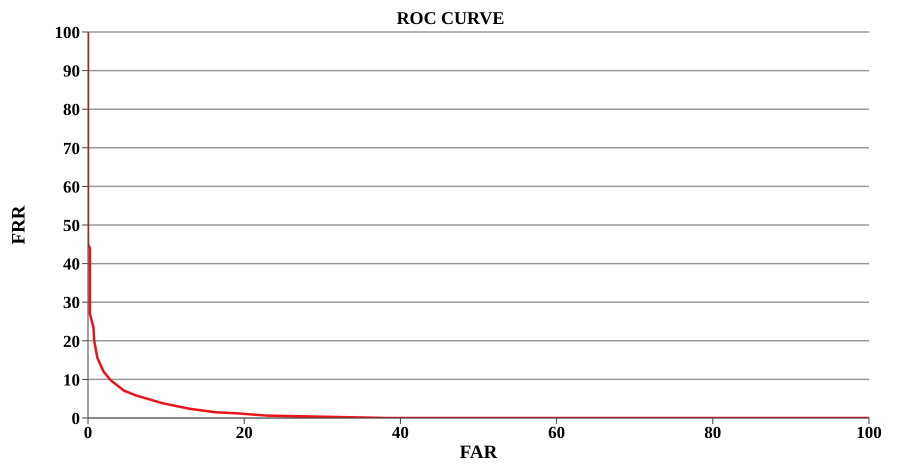  Describe the element at coordinates (713, 432) in the screenshot. I see `x-tick-label: 80` at that location.